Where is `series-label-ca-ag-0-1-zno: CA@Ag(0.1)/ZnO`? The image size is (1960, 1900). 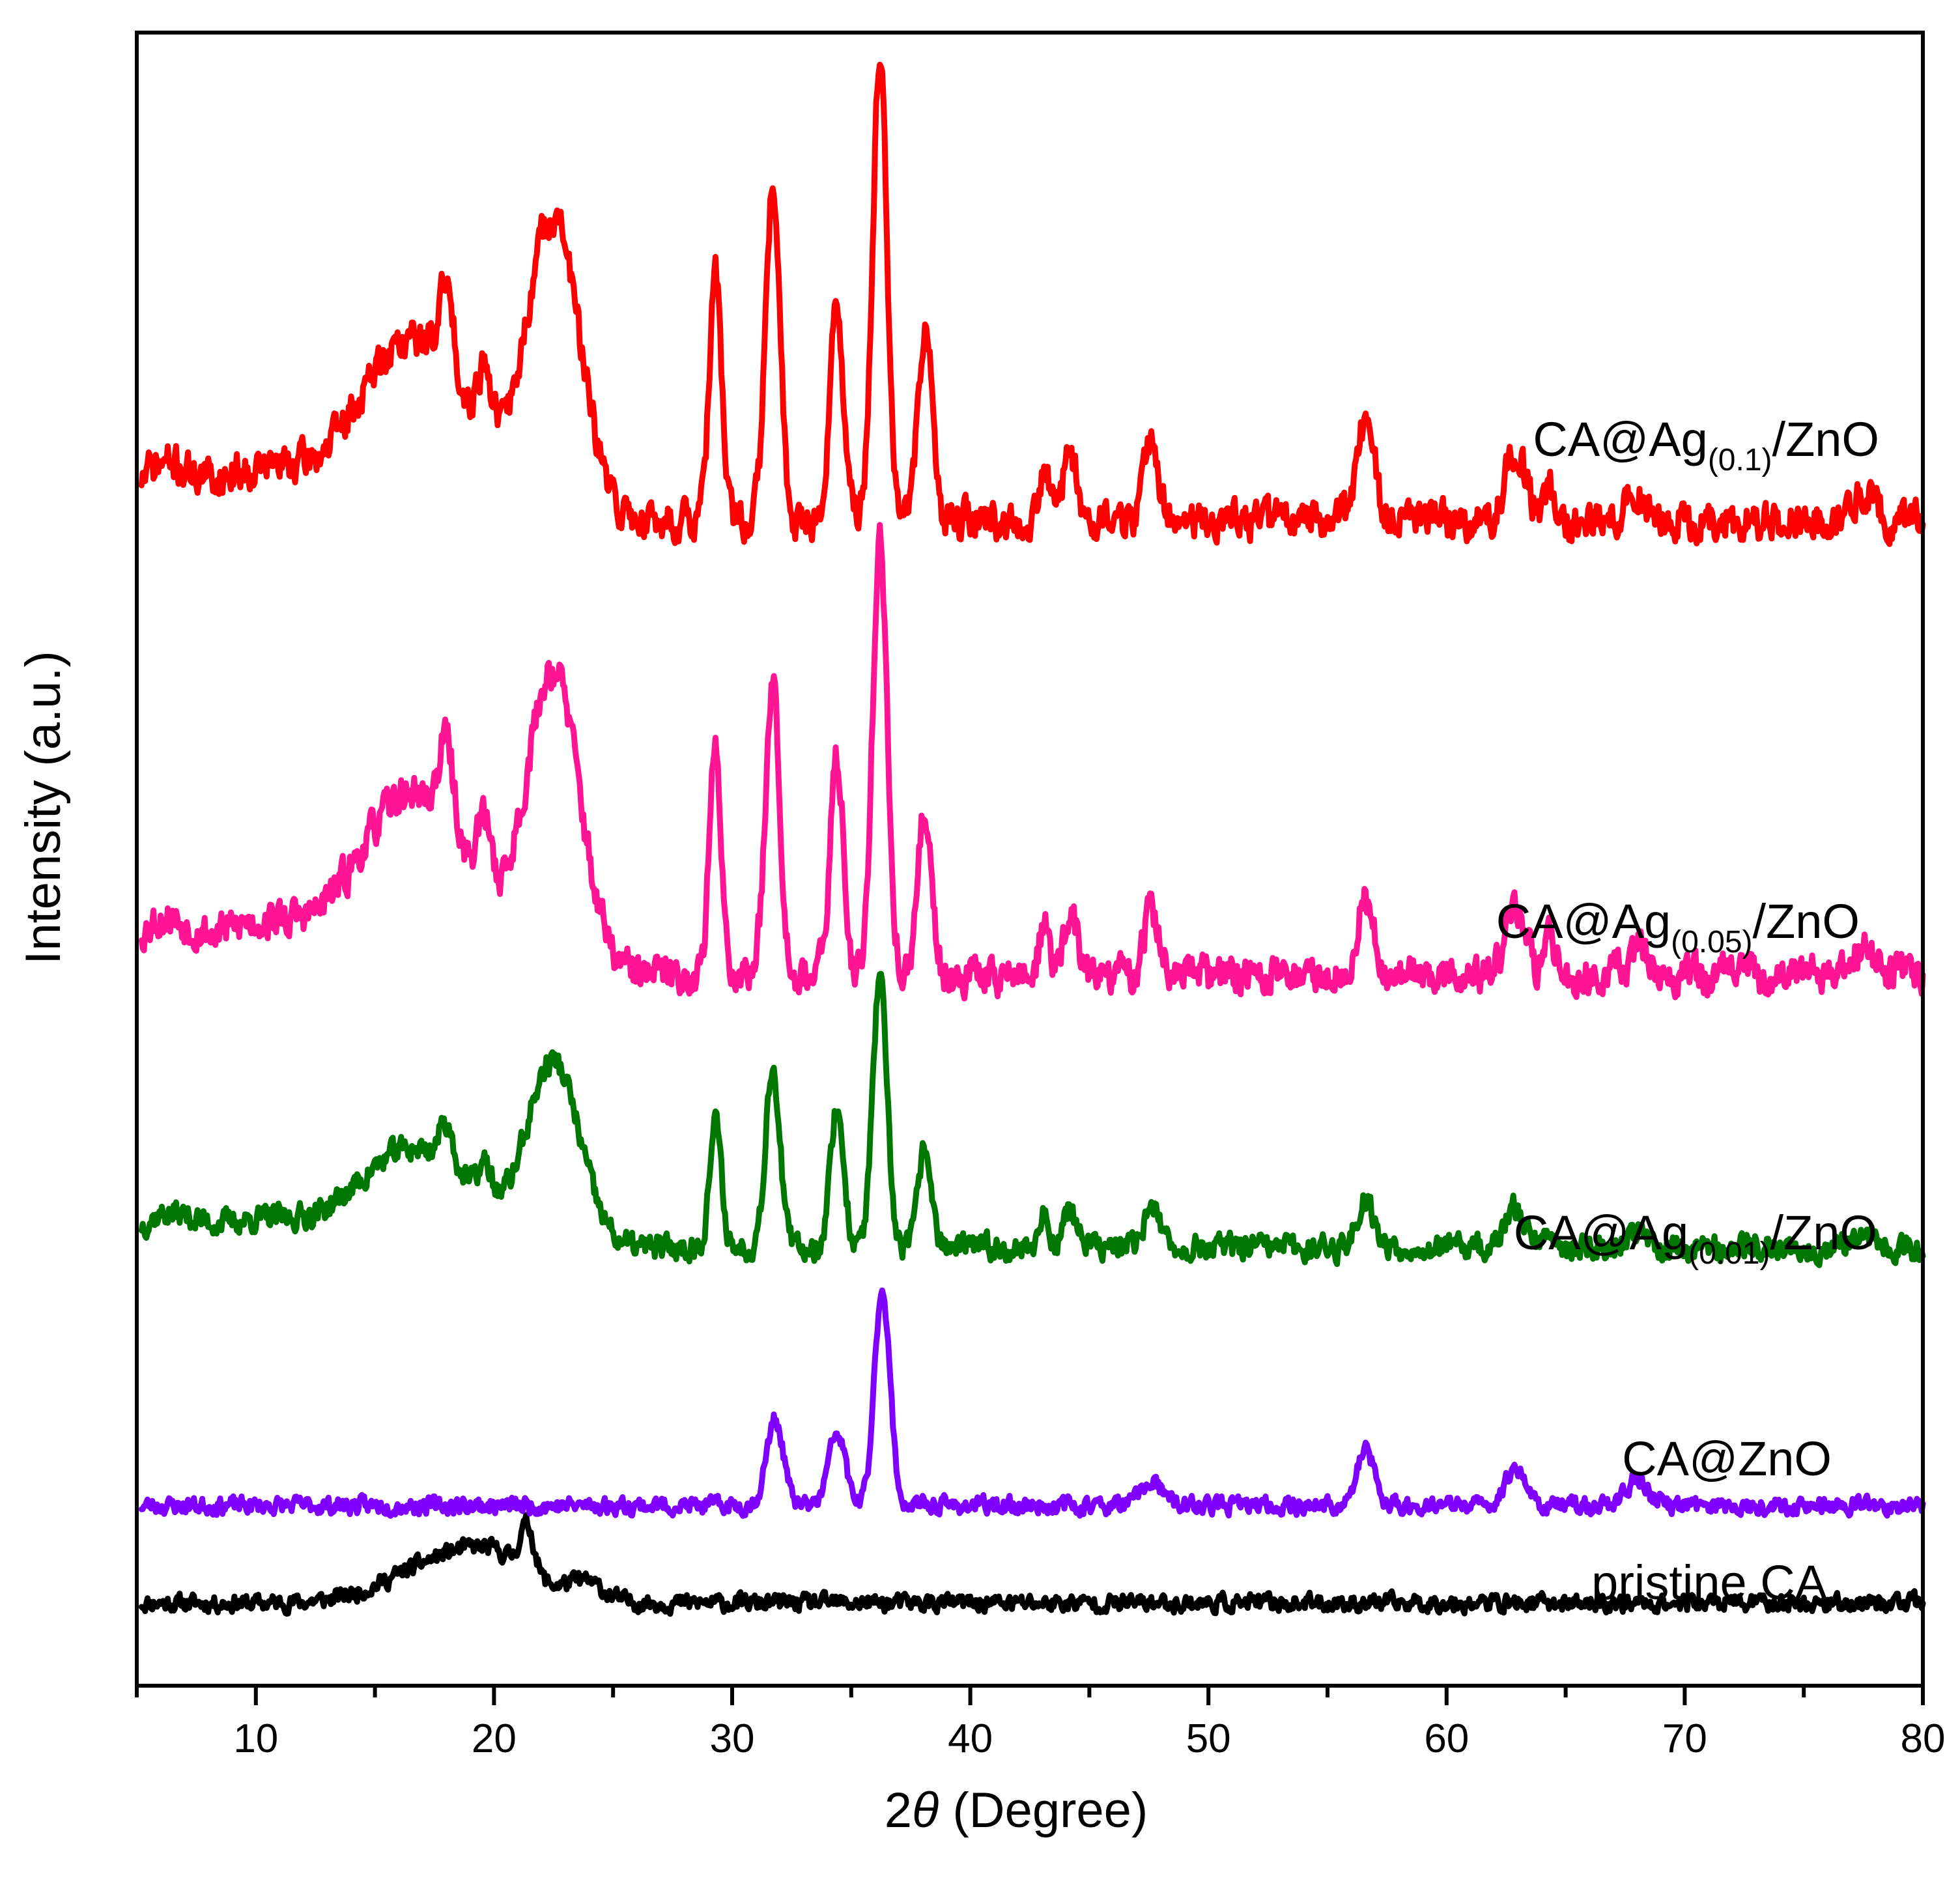 series-label-ca-ag-0-1-zno: CA@Ag(0.1)/ZnO is located at coordinates (1706, 444).